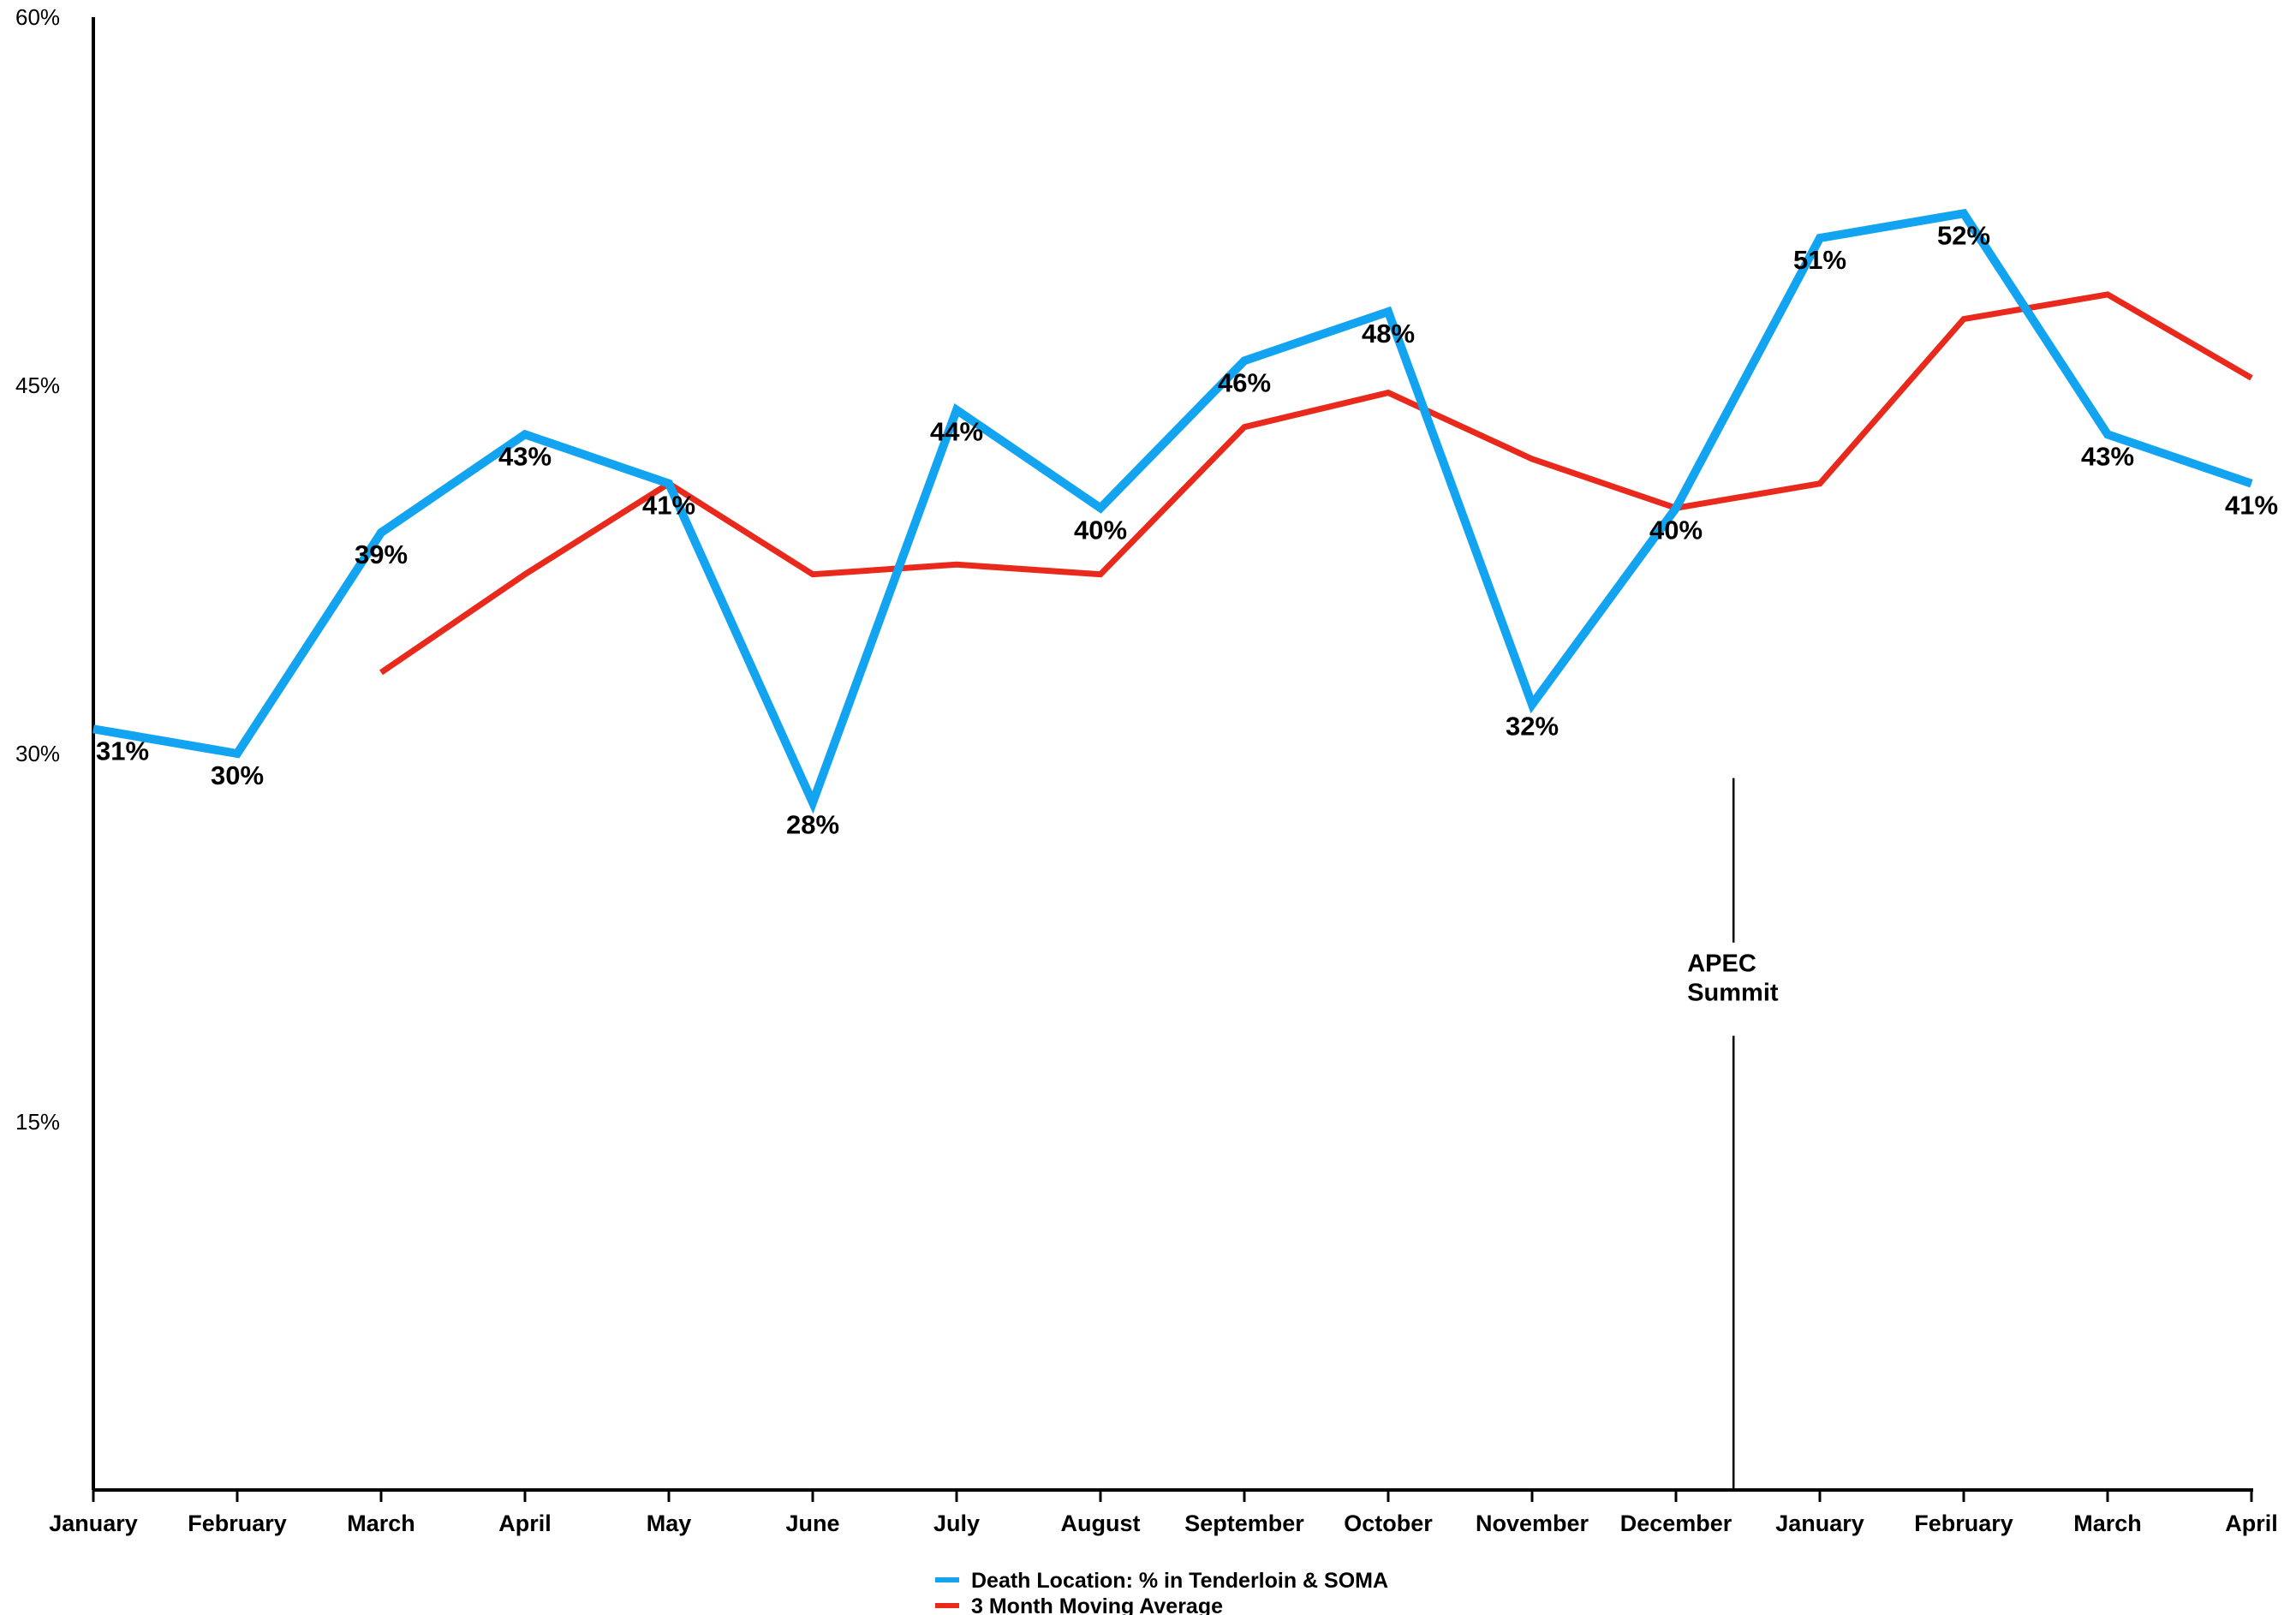  What do you see at coordinates (1179, 1581) in the screenshot?
I see `legend-label-death-location: Death Location: % in Tenderloin & SOMA` at bounding box center [1179, 1581].